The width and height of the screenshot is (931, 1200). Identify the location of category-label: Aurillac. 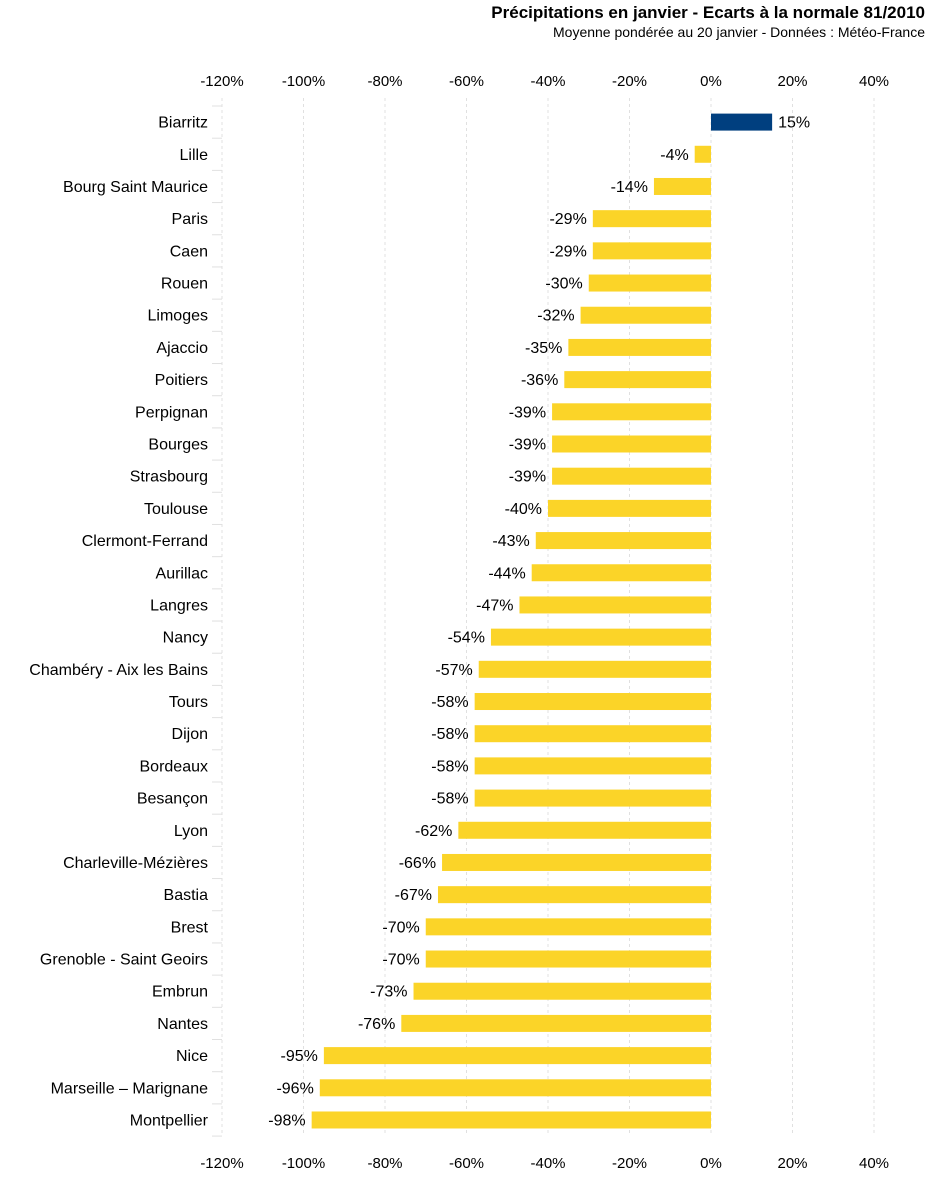
(182, 573).